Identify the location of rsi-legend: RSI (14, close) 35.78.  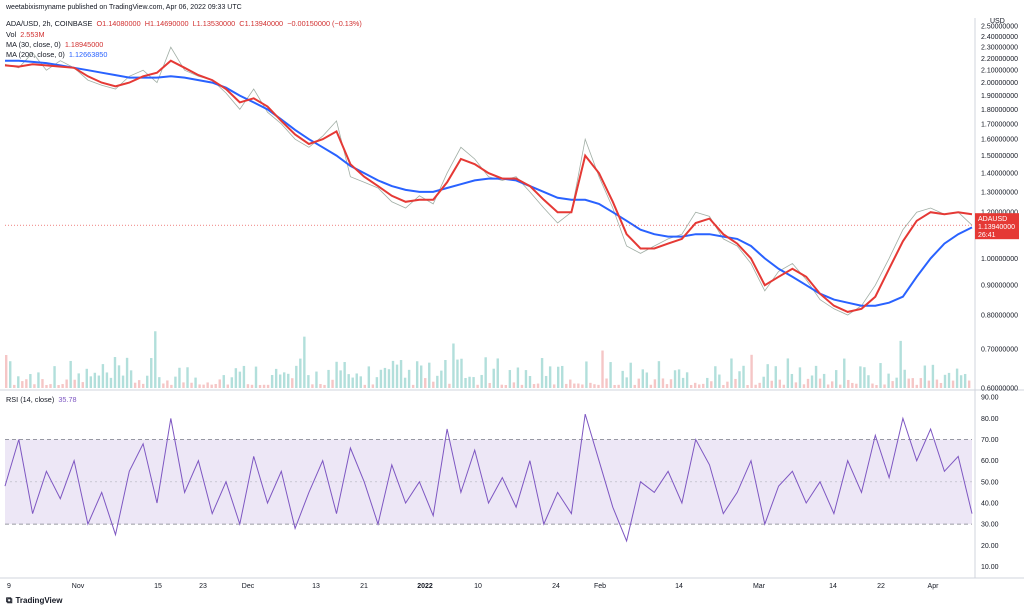
(41, 399).